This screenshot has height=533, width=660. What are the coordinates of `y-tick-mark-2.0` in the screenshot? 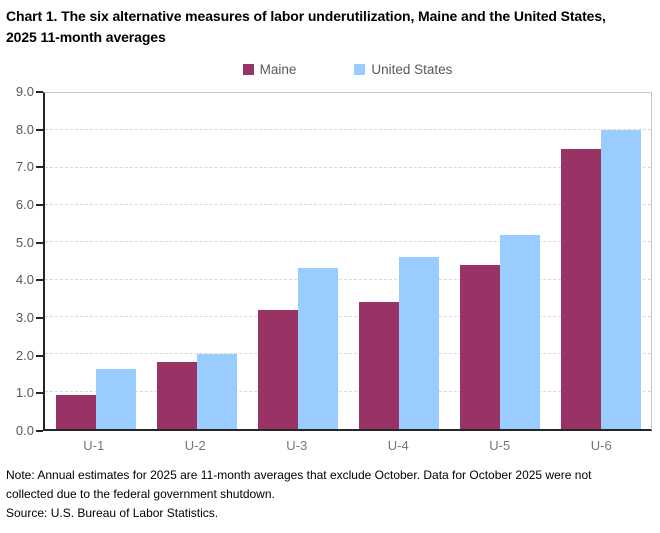 It's located at (39, 355).